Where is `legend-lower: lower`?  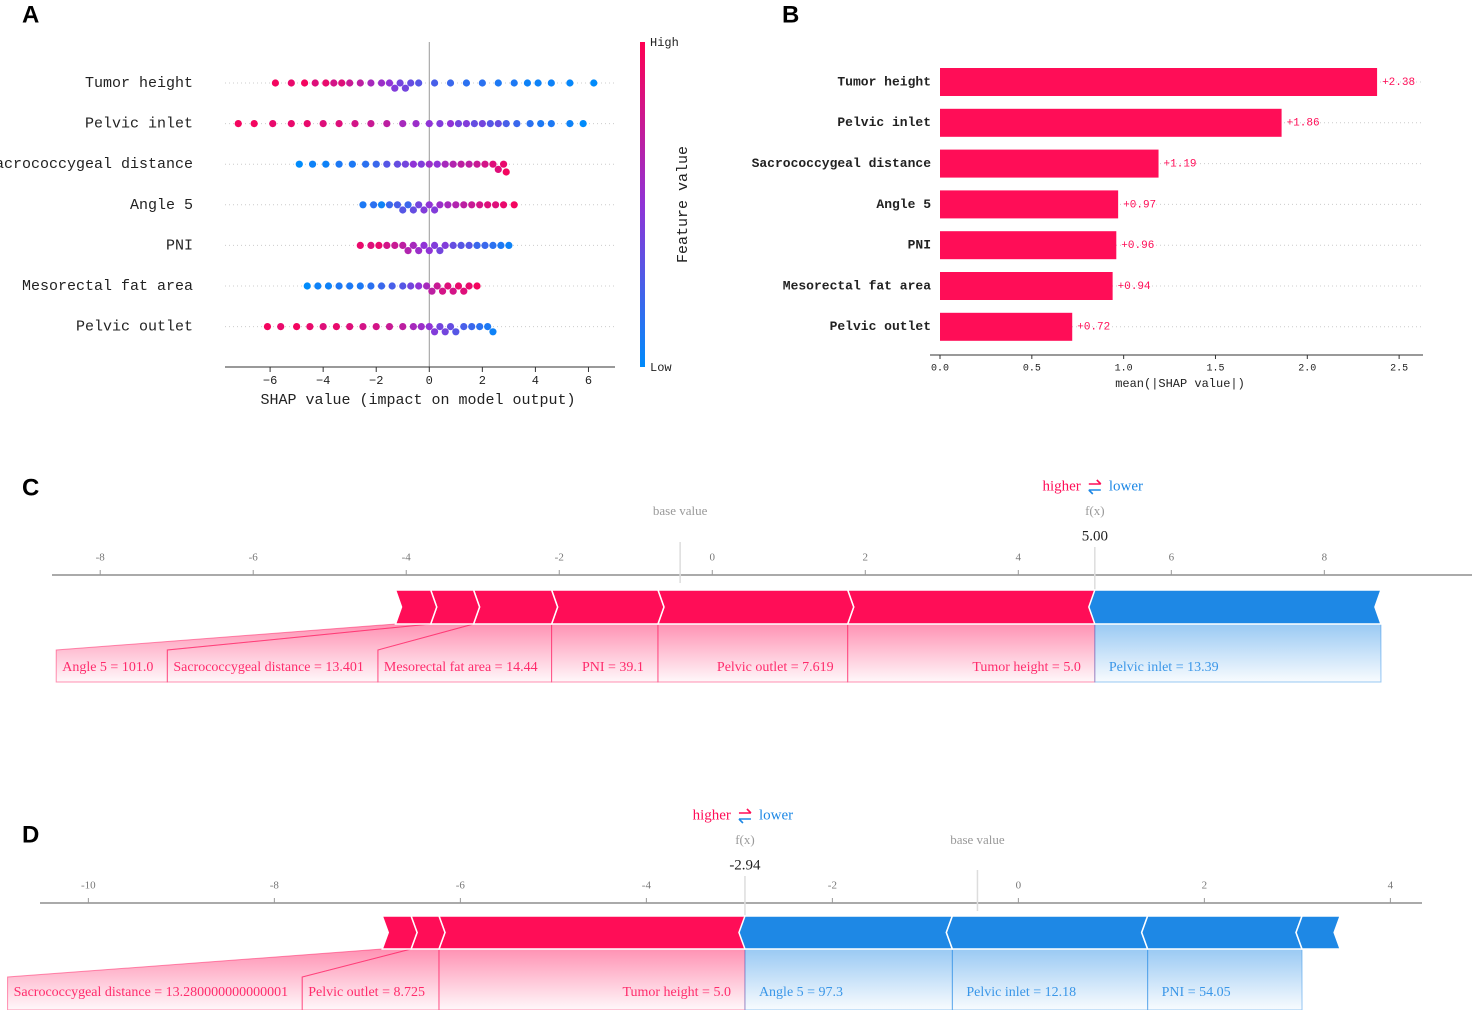 legend-lower: lower is located at coordinates (776, 815).